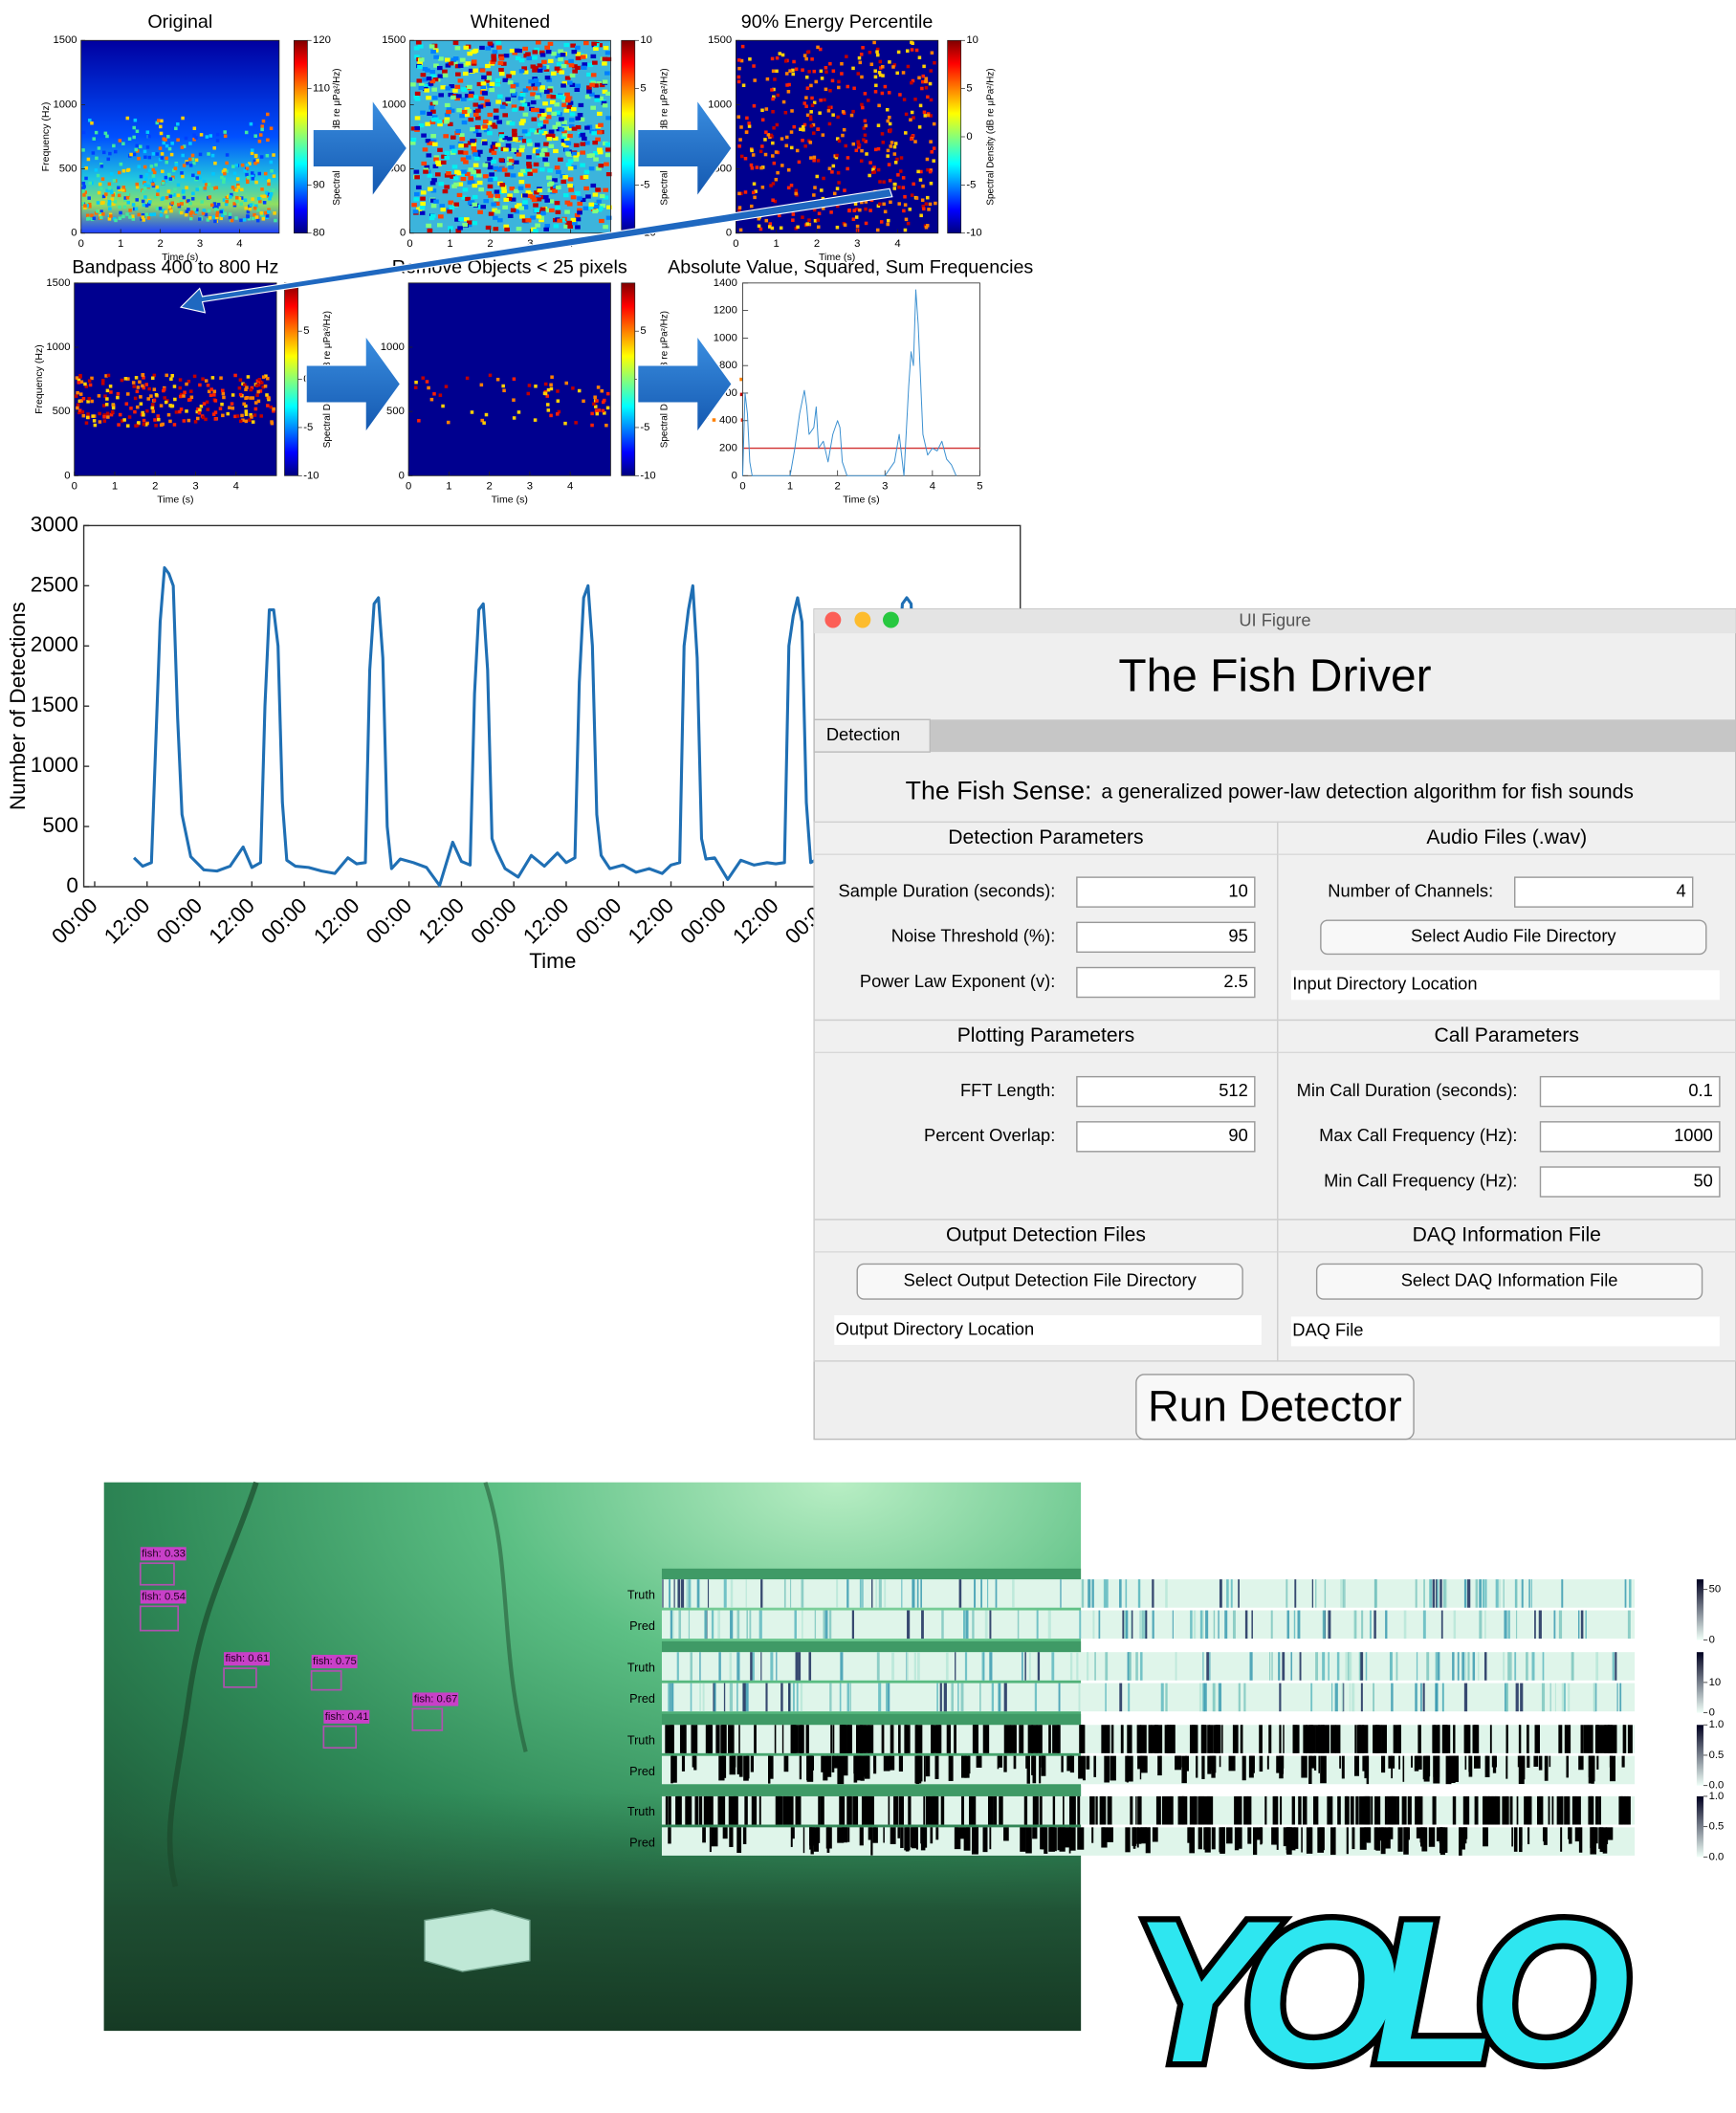 Image resolution: width=1736 pixels, height=2113 pixels. I want to click on subtitle-bold: The Fish Sense:, so click(999, 790).